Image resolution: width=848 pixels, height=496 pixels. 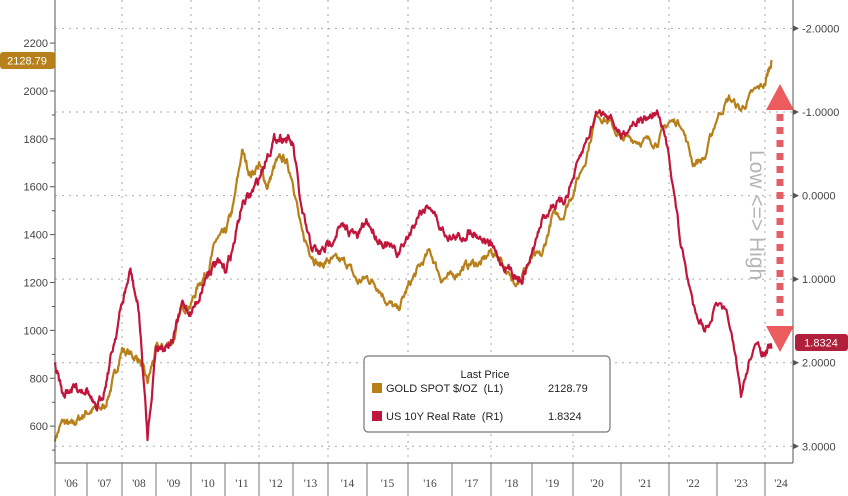 I want to click on left-tick-label: 2000, so click(x=36, y=92).